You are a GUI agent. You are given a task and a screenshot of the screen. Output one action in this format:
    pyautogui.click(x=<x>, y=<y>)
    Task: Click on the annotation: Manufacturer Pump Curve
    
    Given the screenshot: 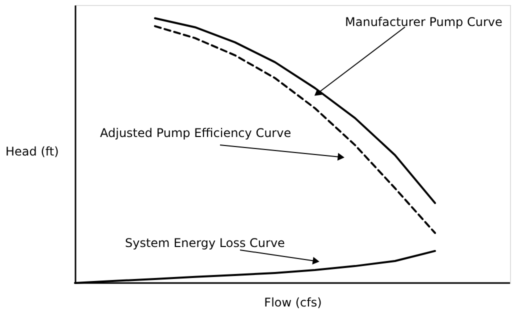 What is the action you would take?
    pyautogui.click(x=423, y=22)
    